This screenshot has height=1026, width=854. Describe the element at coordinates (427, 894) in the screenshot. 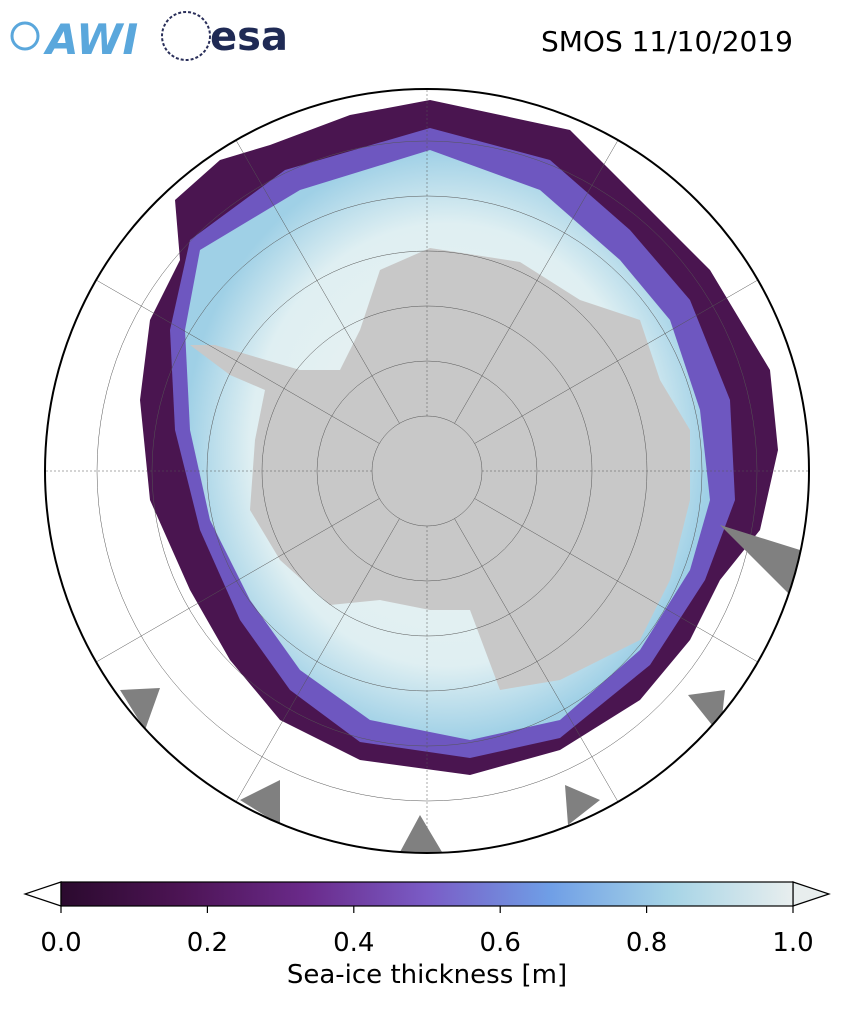

I see `colorbar-scale` at that location.